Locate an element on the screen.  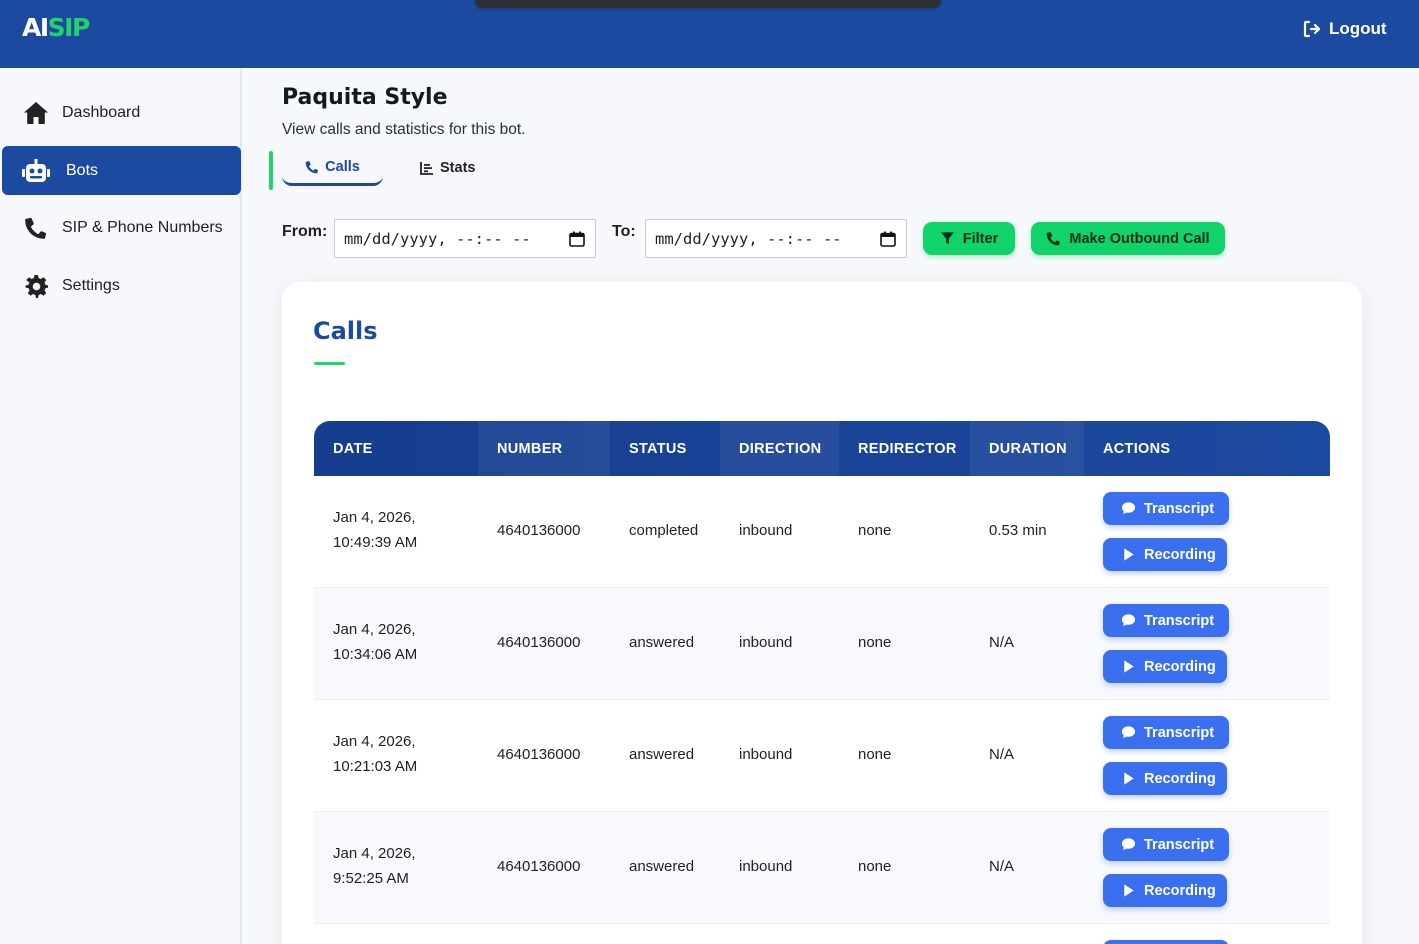
tab-accent-bar is located at coordinates (271, 170).